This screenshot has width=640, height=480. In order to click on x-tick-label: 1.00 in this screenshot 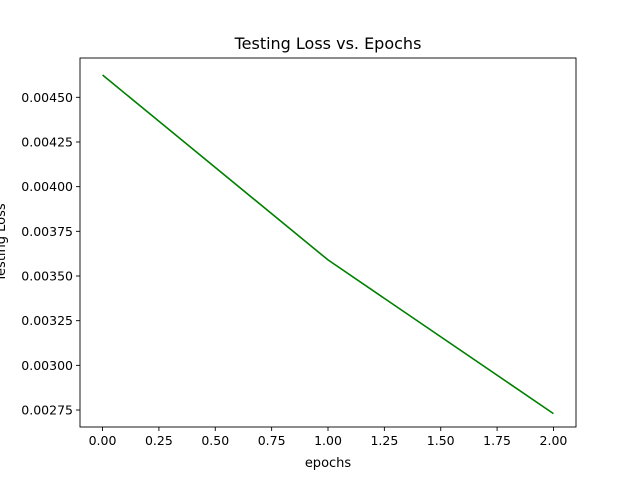, I will do `click(328, 440)`.